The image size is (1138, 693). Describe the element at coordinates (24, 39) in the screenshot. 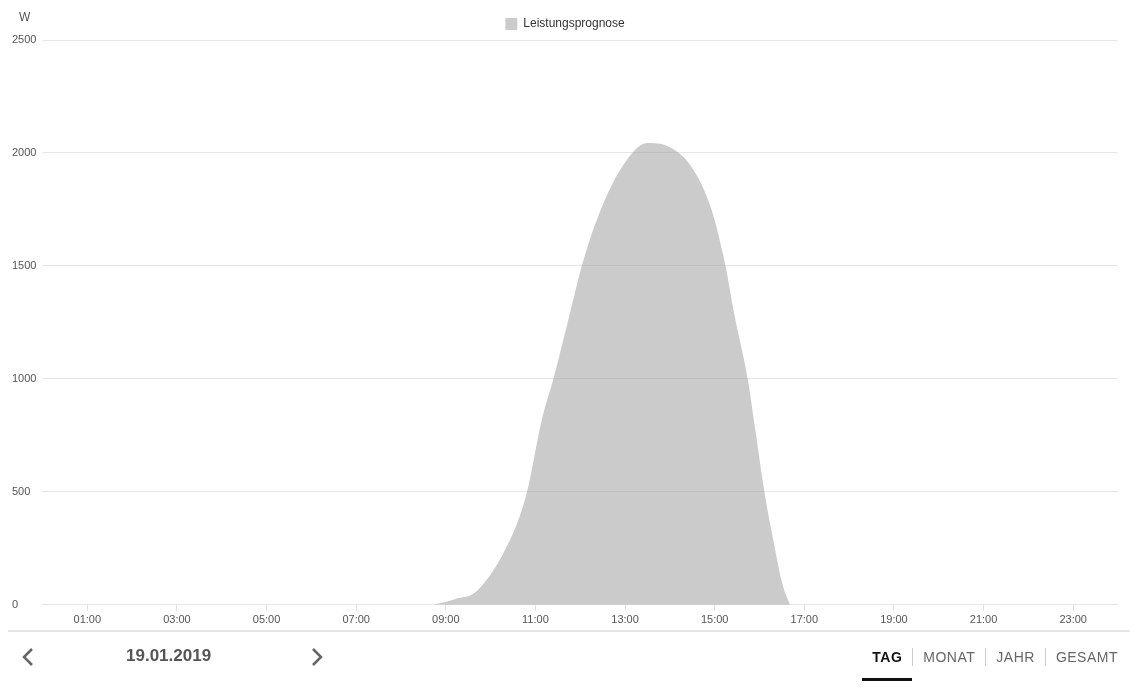

I see `y-tick-label: 2500` at that location.